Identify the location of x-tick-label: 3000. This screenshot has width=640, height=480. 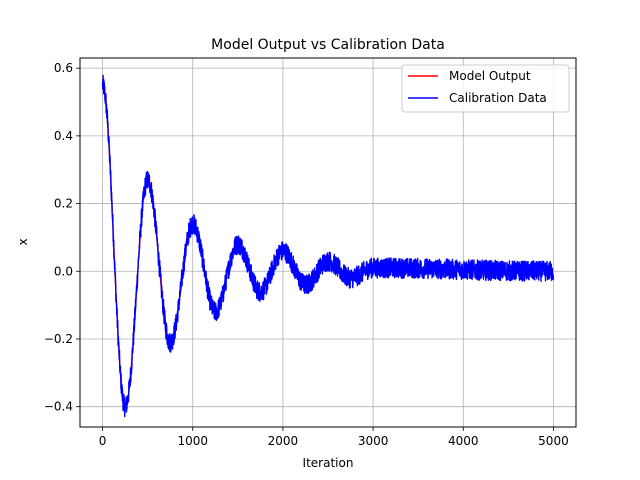
(373, 441).